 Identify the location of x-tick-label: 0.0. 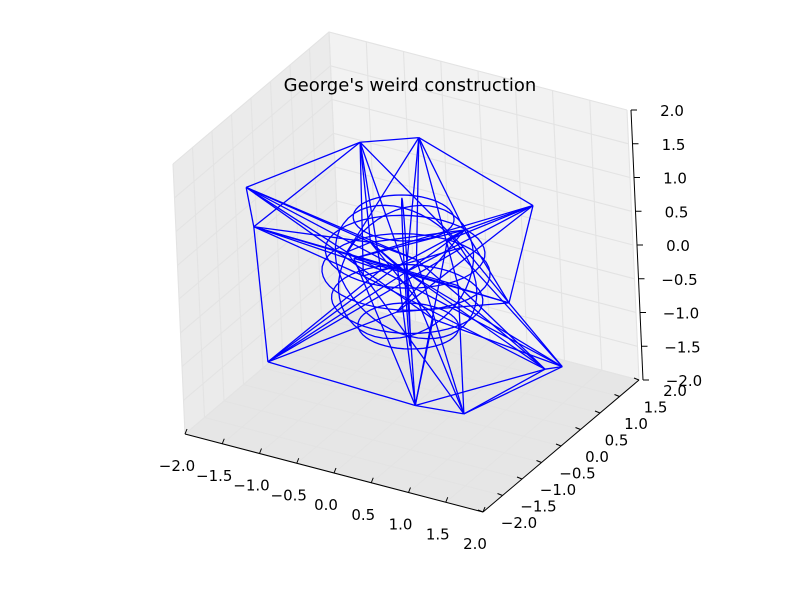
(326, 505).